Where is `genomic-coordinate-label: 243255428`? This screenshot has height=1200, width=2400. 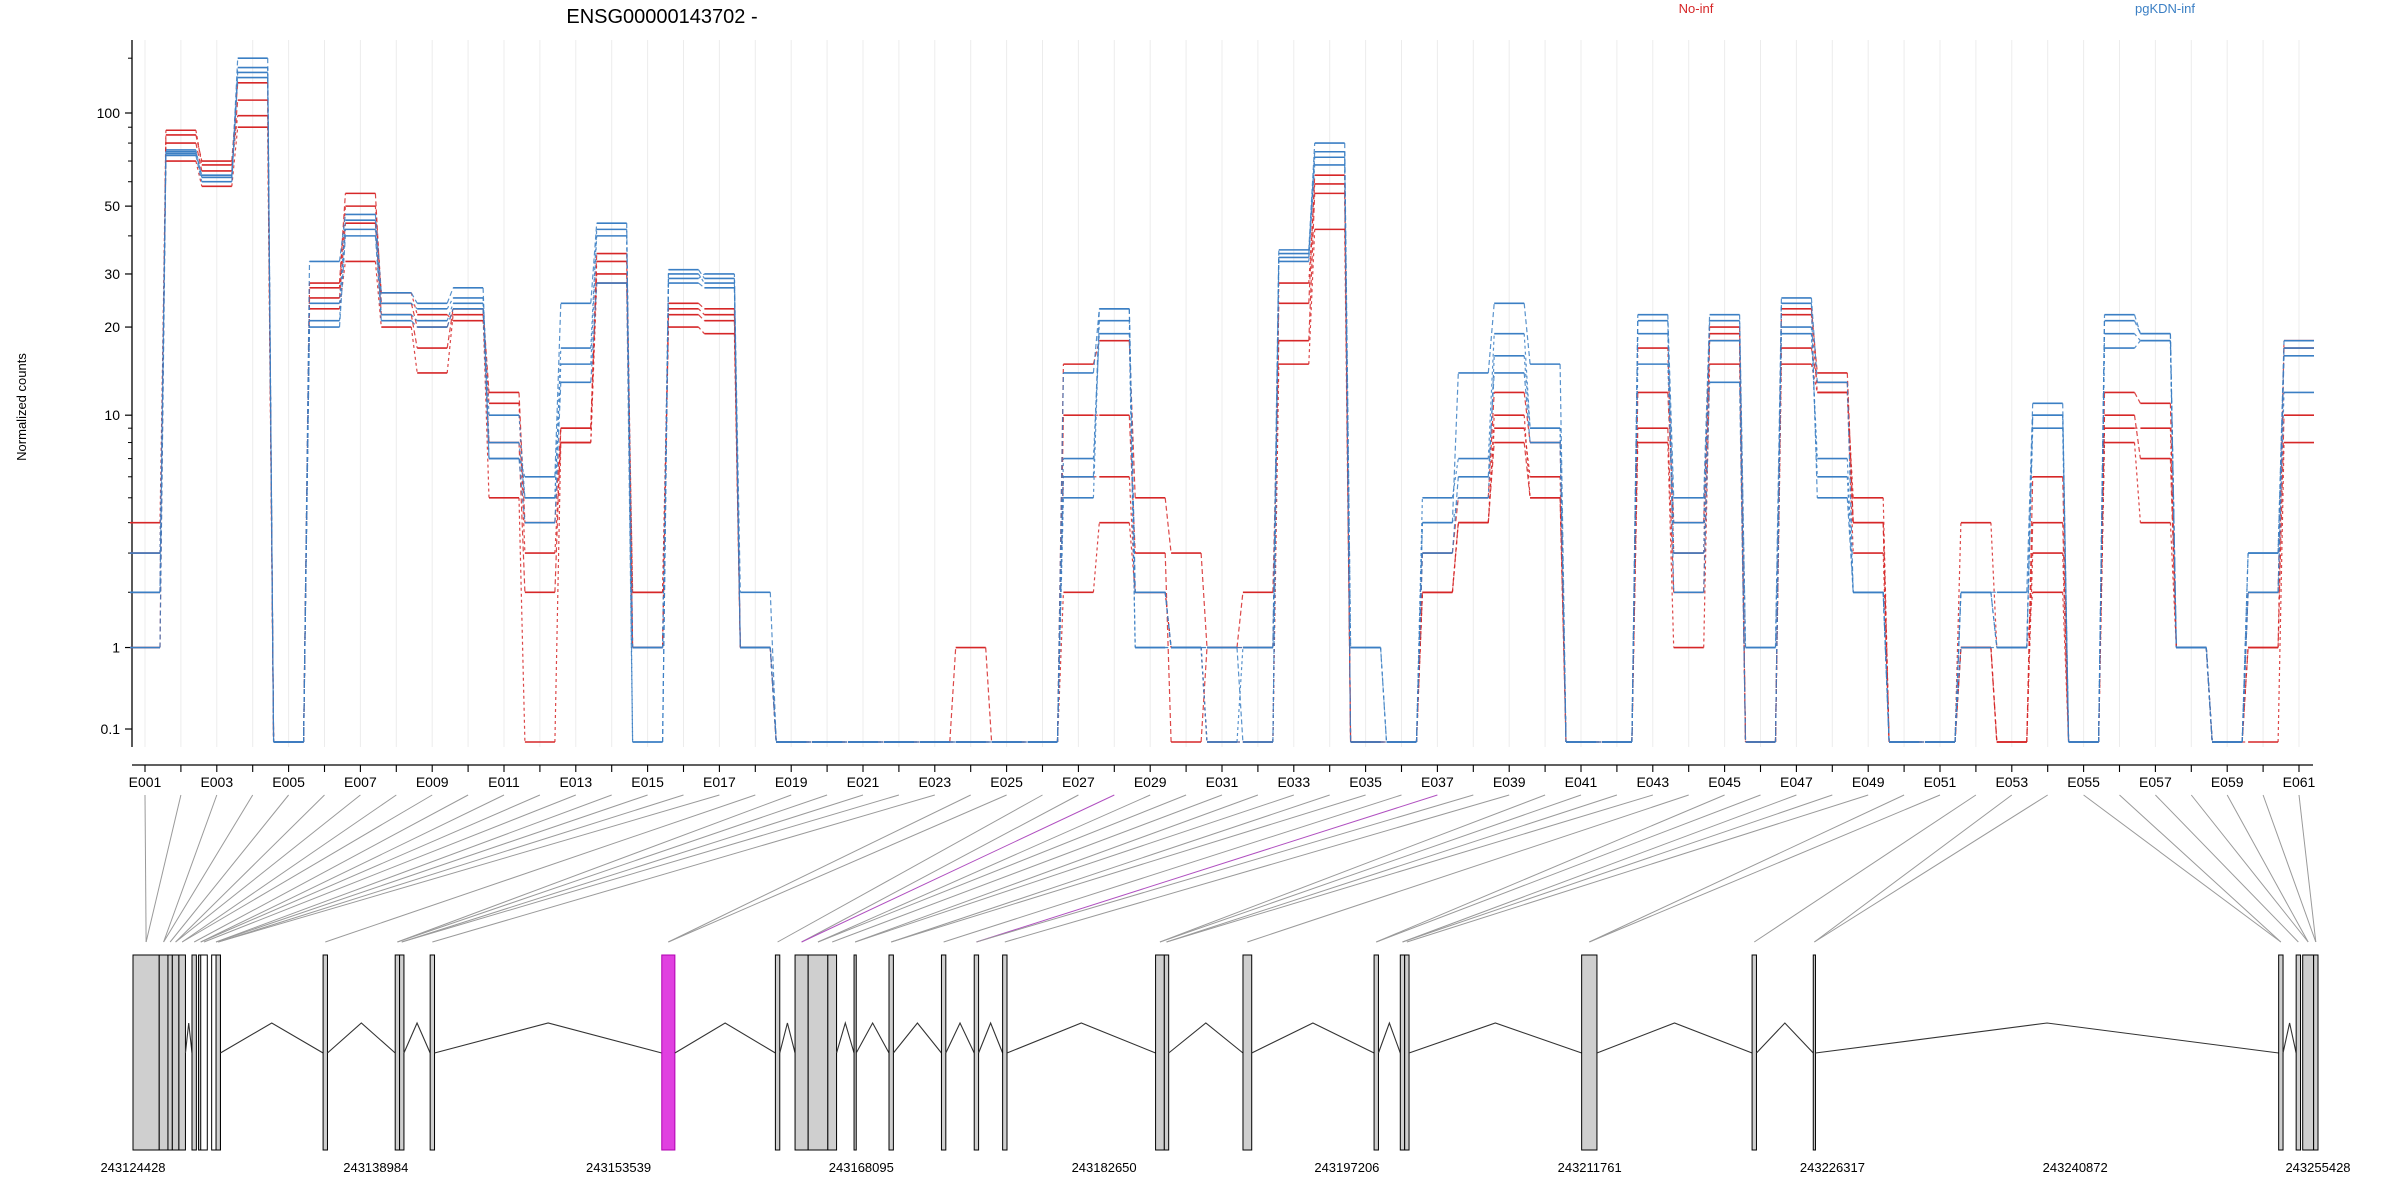
genomic-coordinate-label: 243255428 is located at coordinates (2317, 1167).